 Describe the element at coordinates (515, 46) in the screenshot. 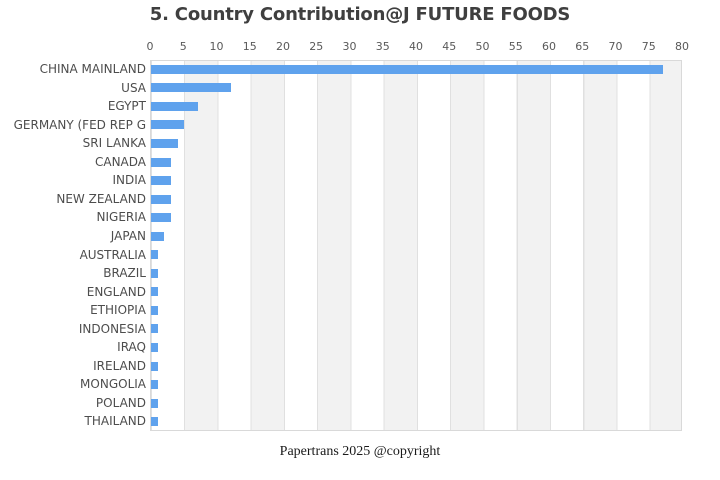

I see `x-tick-label: 55` at that location.